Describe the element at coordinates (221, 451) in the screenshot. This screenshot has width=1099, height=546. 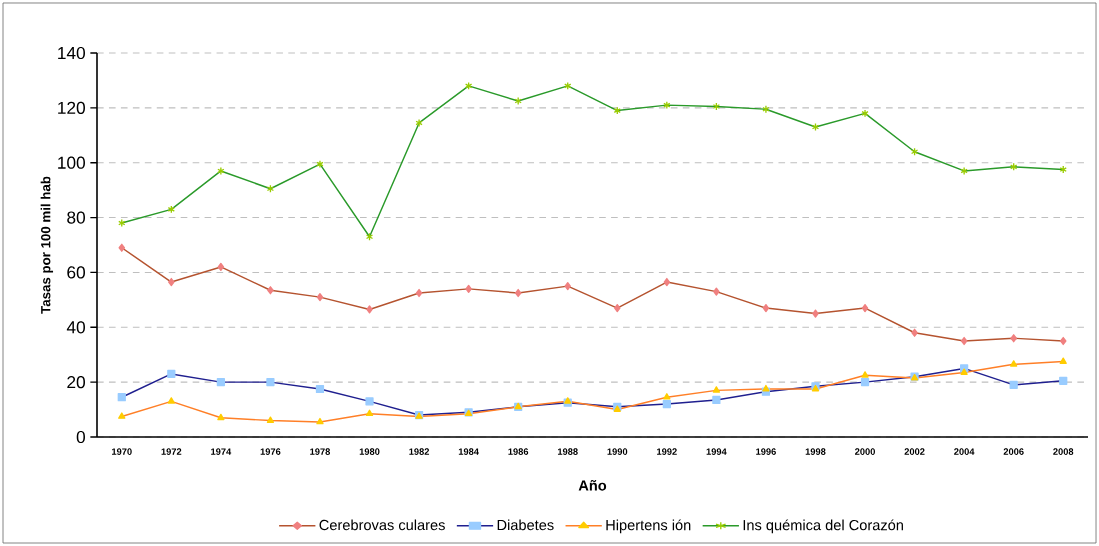
I see `x-tick-label: 1974` at that location.